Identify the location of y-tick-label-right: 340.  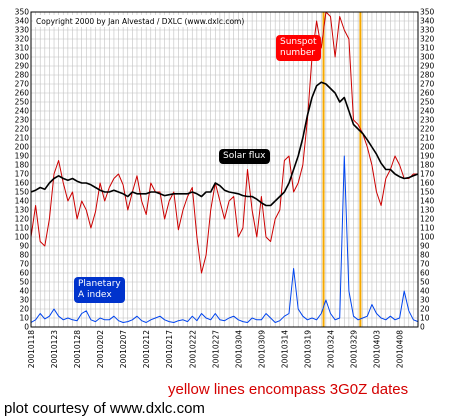
(427, 21).